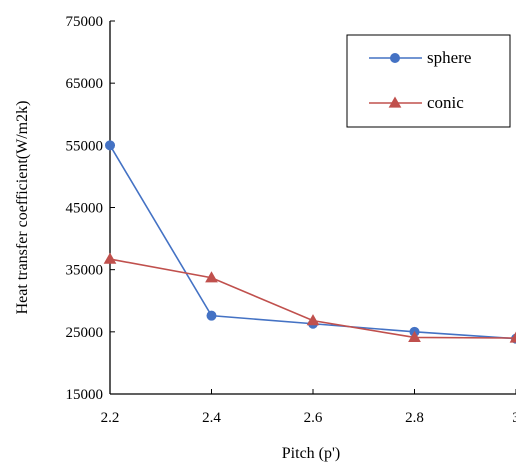  Describe the element at coordinates (85, 209) in the screenshot. I see `y-tick-label: 45000` at that location.